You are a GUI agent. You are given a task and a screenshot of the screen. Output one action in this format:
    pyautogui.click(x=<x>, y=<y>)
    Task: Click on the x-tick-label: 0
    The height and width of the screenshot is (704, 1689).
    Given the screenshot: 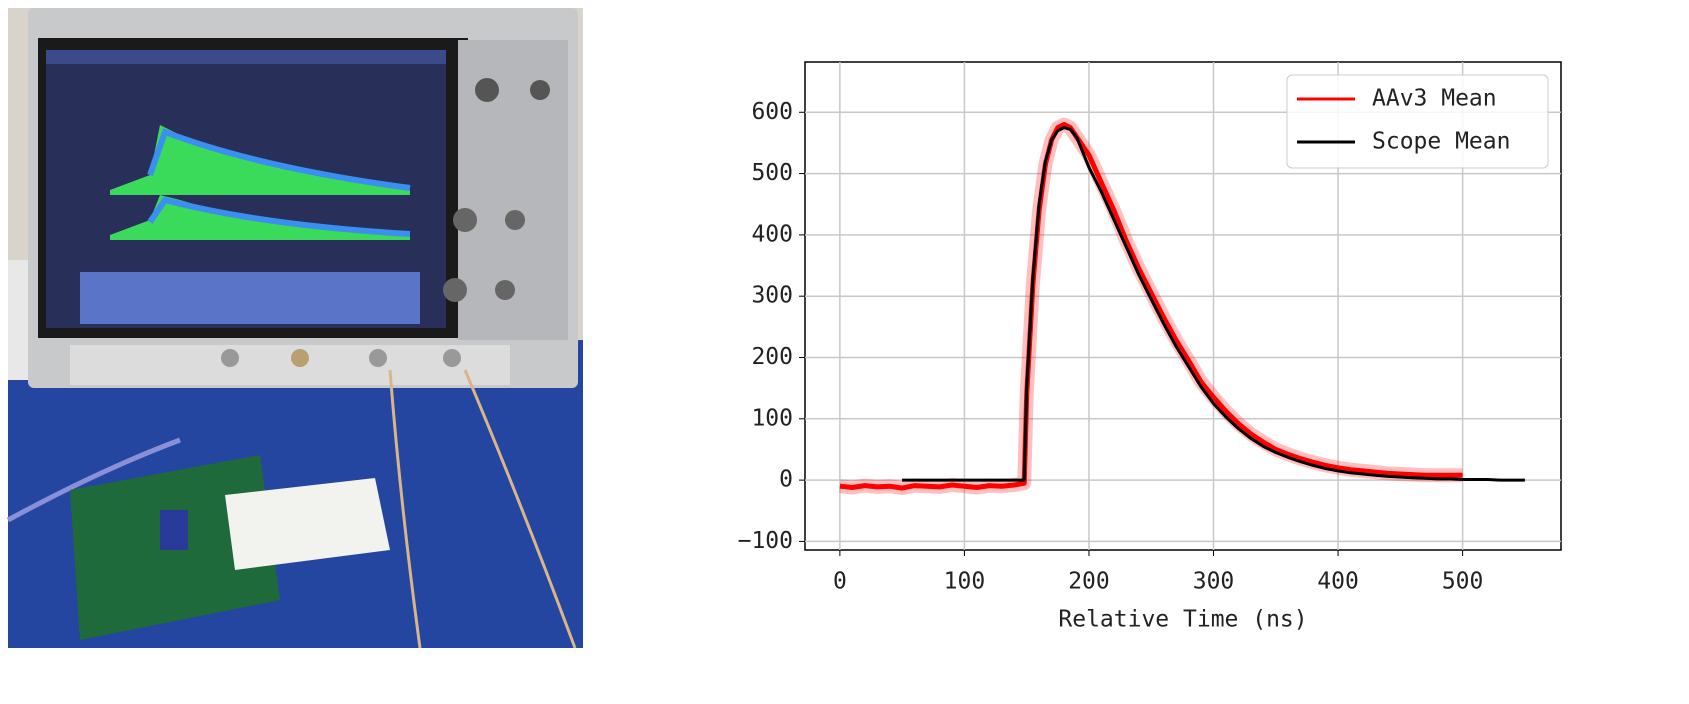 What is the action you would take?
    pyautogui.click(x=840, y=582)
    